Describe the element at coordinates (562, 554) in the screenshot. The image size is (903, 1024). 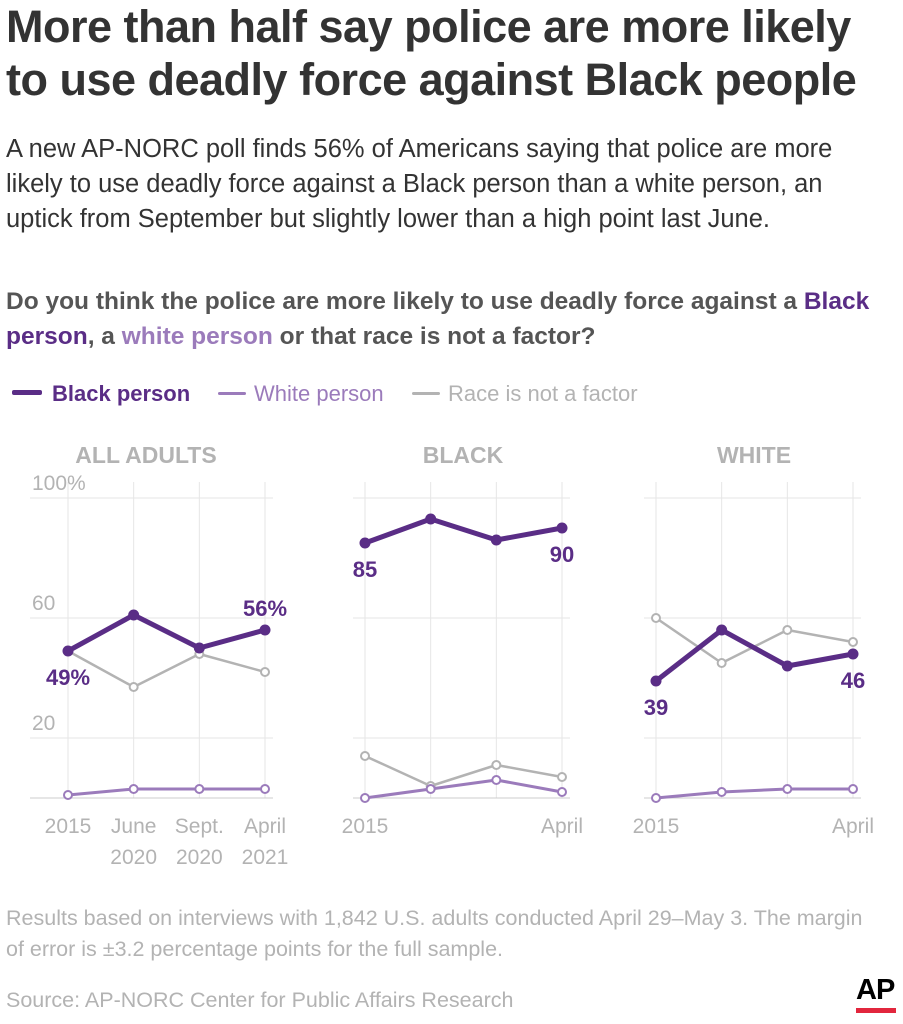
I see `data-label: 90` at that location.